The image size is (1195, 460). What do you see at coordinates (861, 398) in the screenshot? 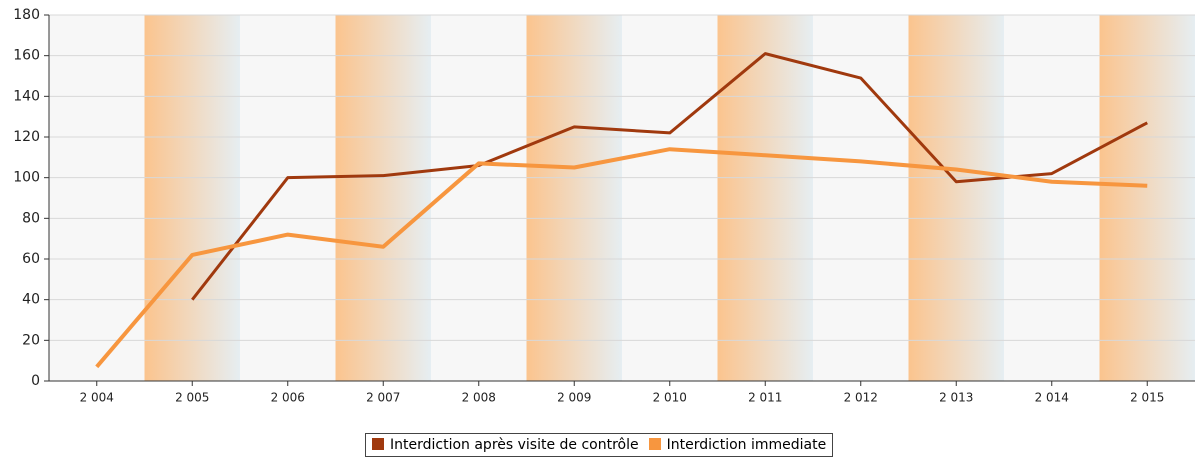
I see `x-tick-label: 2 012` at bounding box center [861, 398].